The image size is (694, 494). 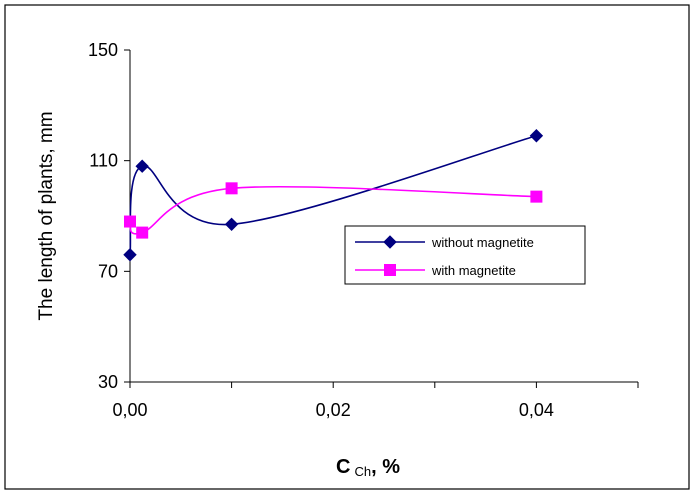 I want to click on x-axis-label: C Ch, %, so click(x=368, y=467).